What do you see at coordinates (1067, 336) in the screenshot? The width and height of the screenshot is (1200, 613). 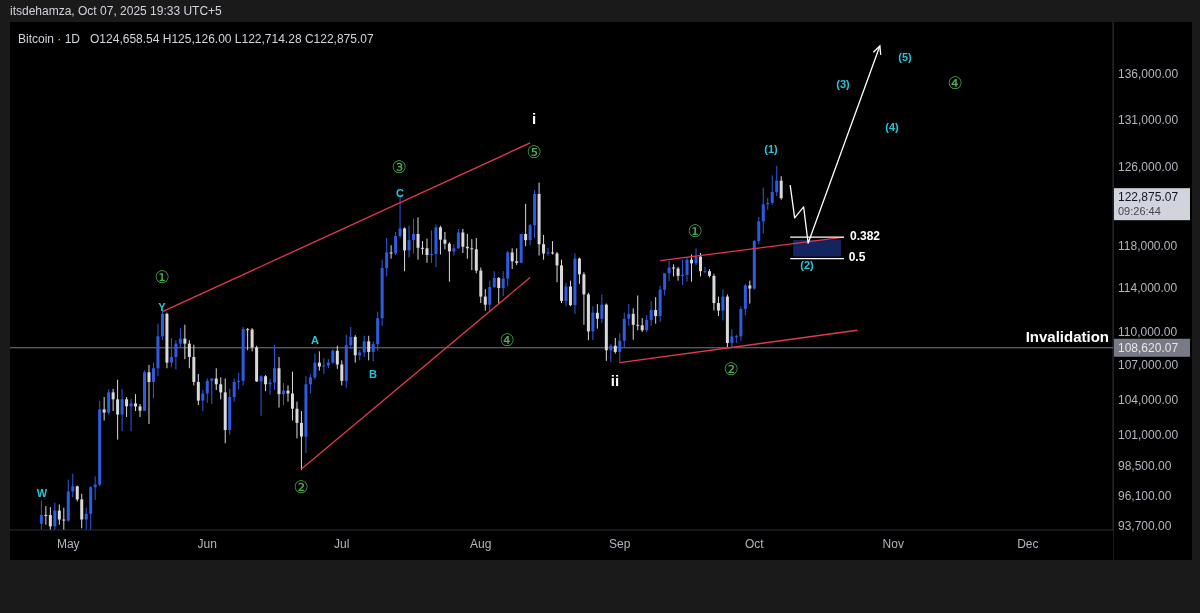 I see `ref-line-label: Invalidation` at bounding box center [1067, 336].